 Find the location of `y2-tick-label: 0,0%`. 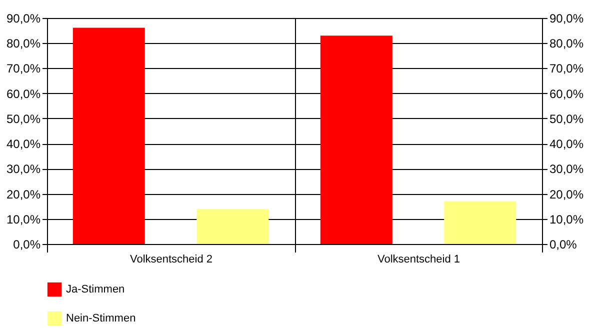

y2-tick-label: 0,0% is located at coordinates (564, 245).